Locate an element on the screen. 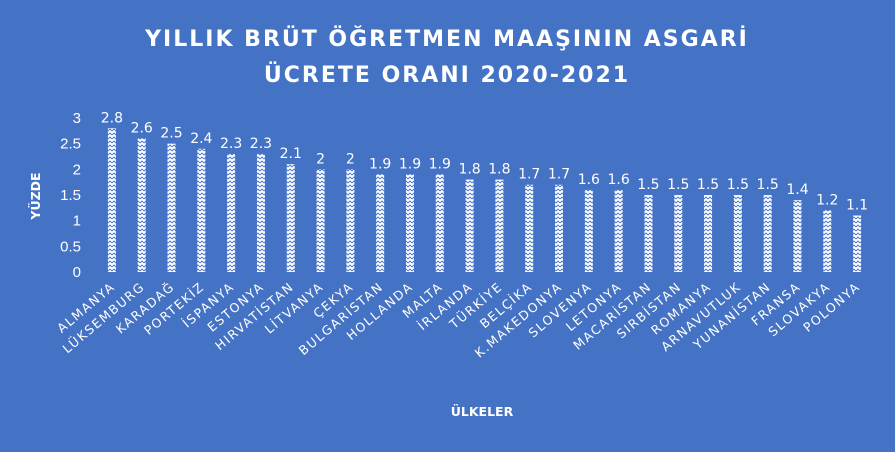  chart-title-line-1: YILLIK BRÜT ÖĞRETMEN MAAŞININ ASGARİ is located at coordinates (446, 39).